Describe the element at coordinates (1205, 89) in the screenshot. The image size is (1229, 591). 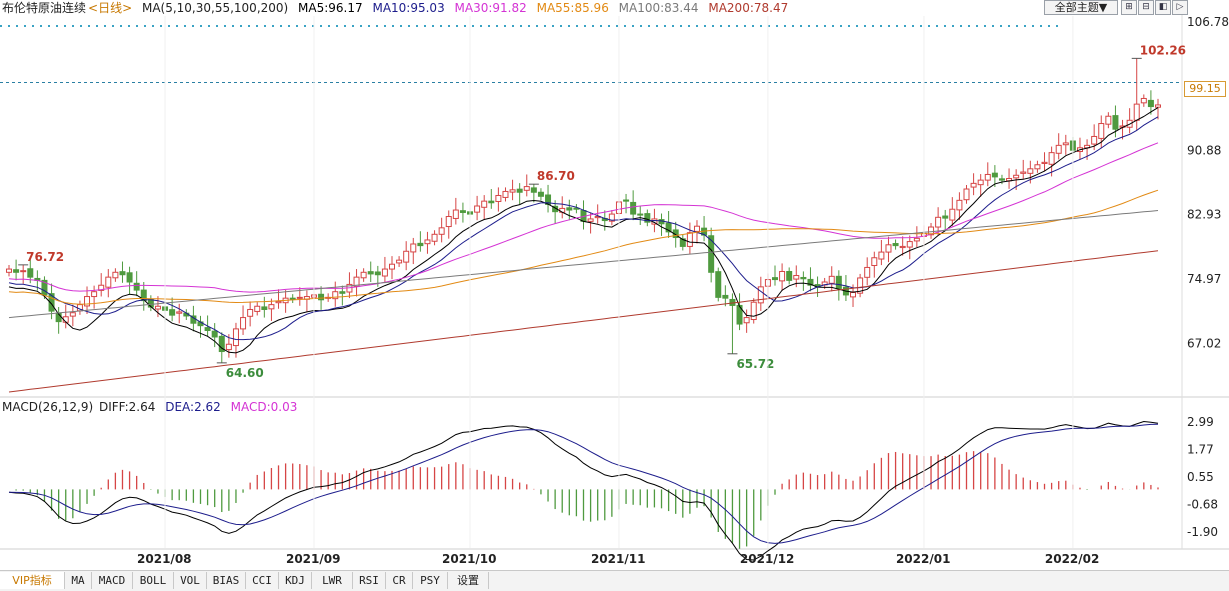
I see `current-price-tag: 99.15` at that location.